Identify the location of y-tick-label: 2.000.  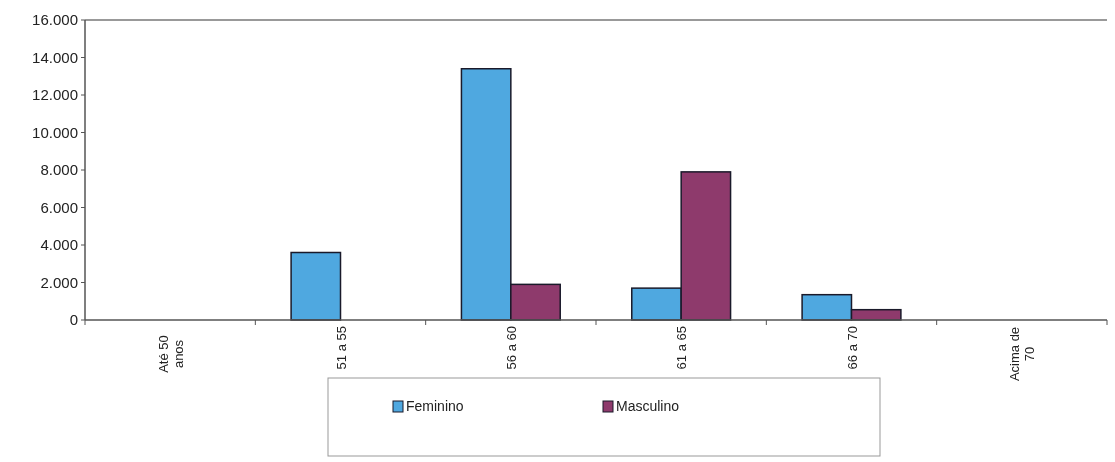
(59, 282).